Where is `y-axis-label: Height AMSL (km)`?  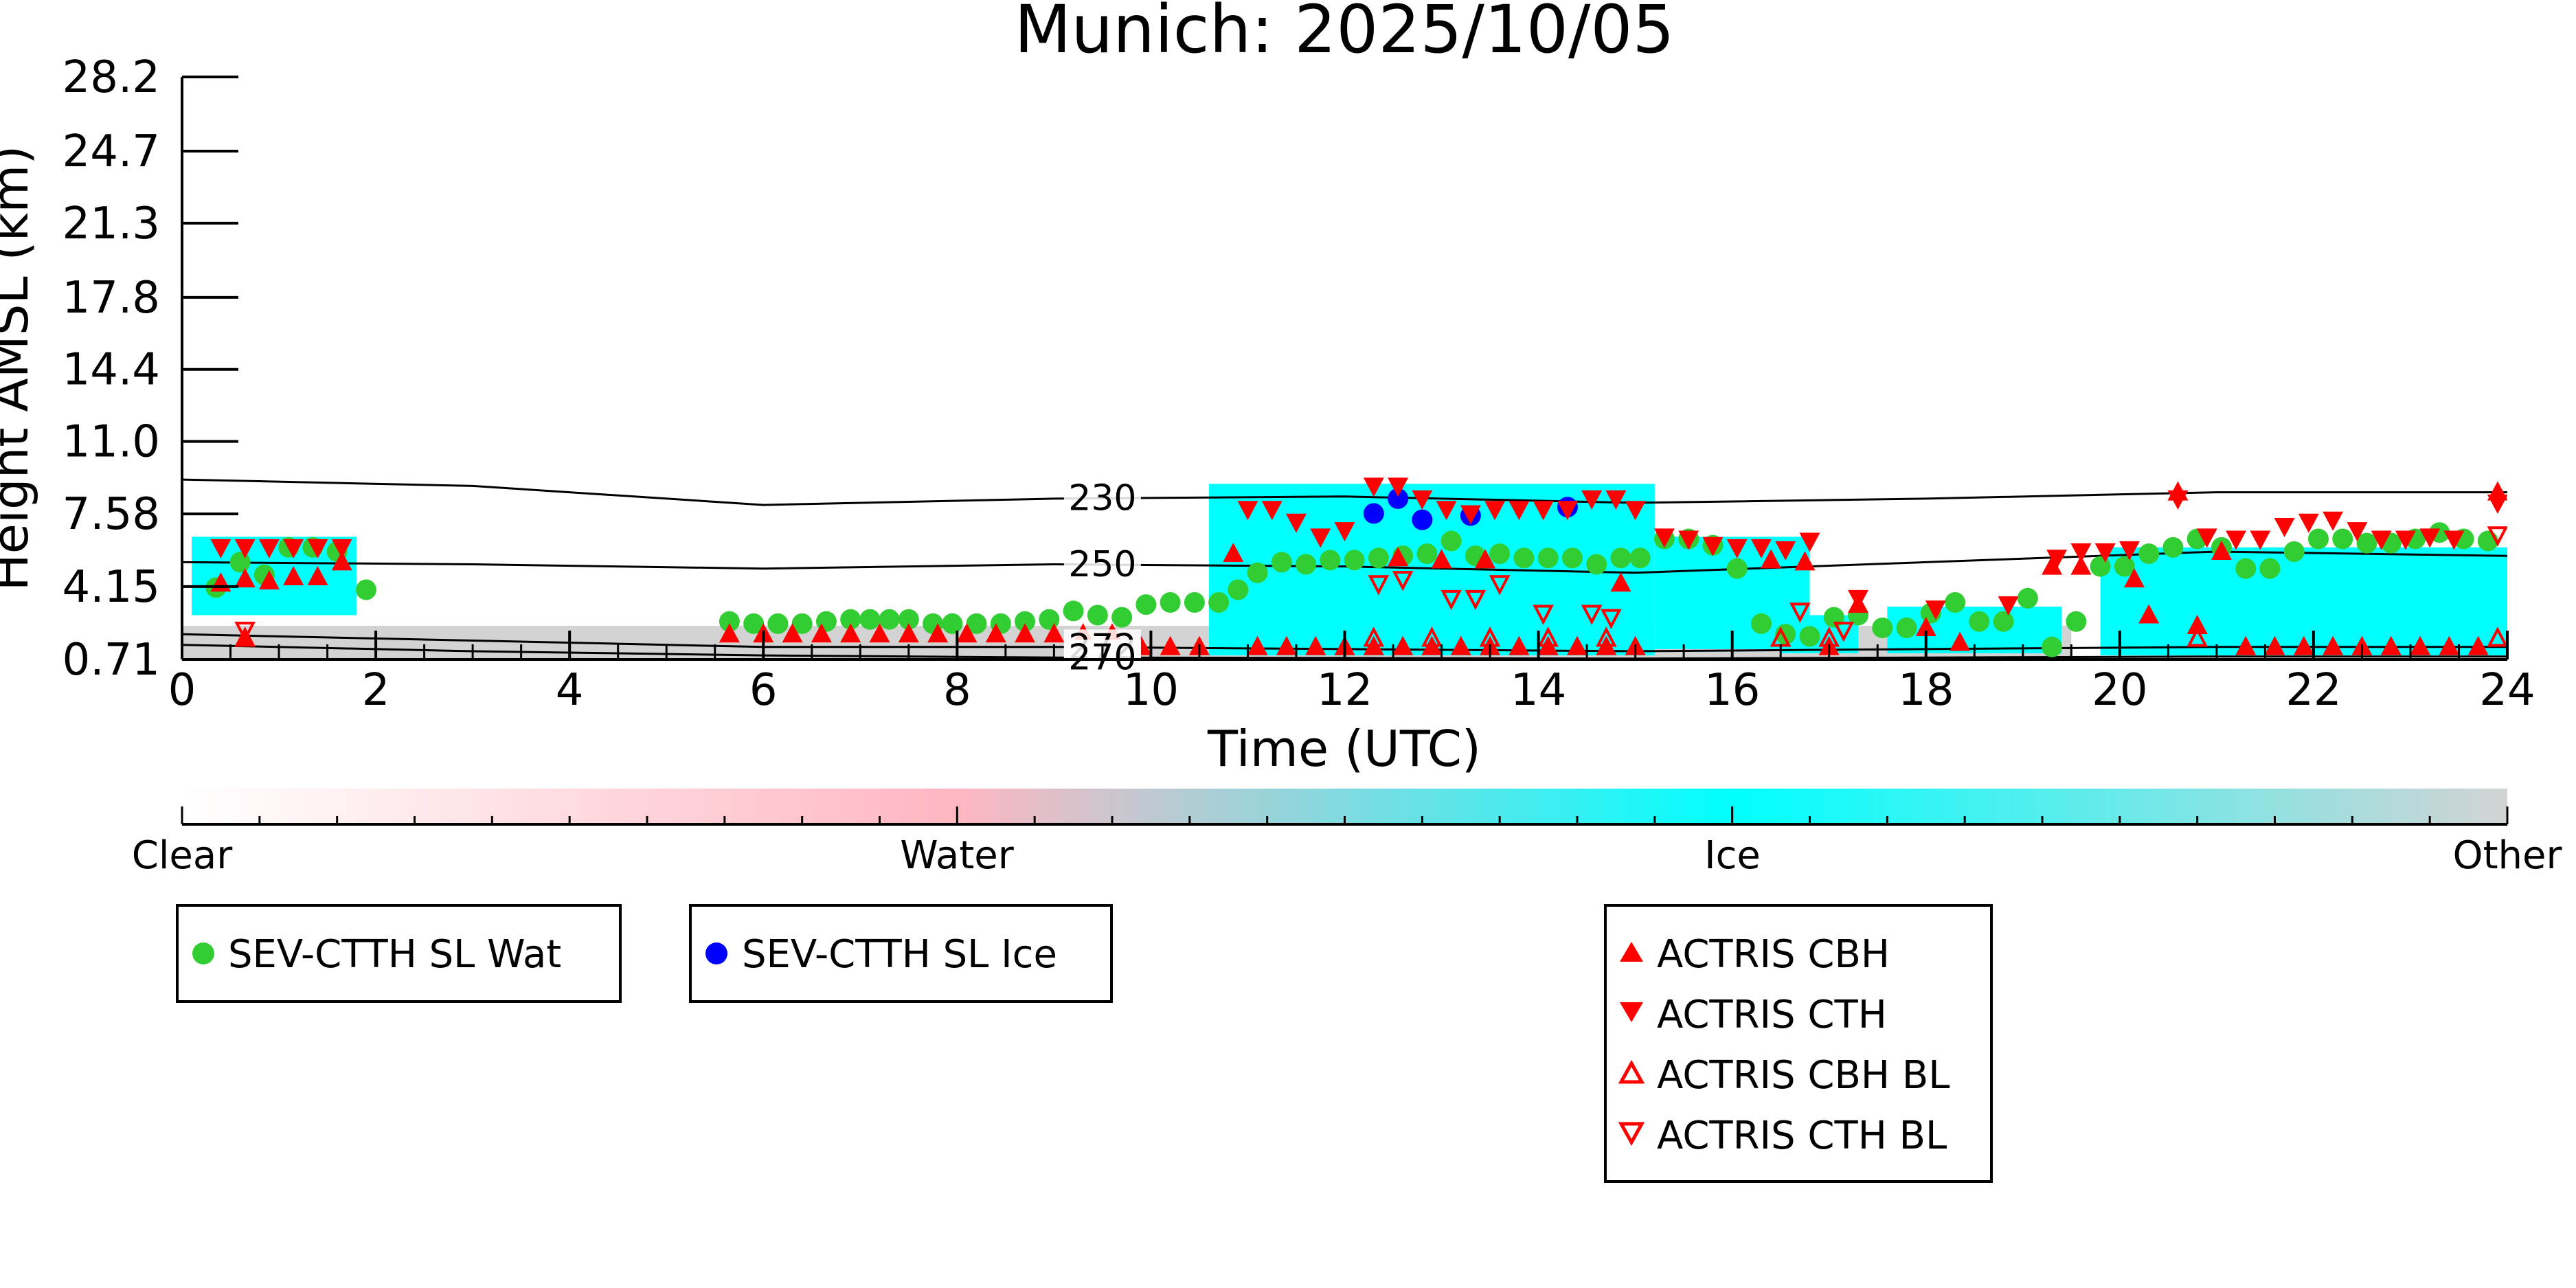 y-axis-label: Height AMSL (km) is located at coordinates (19, 368).